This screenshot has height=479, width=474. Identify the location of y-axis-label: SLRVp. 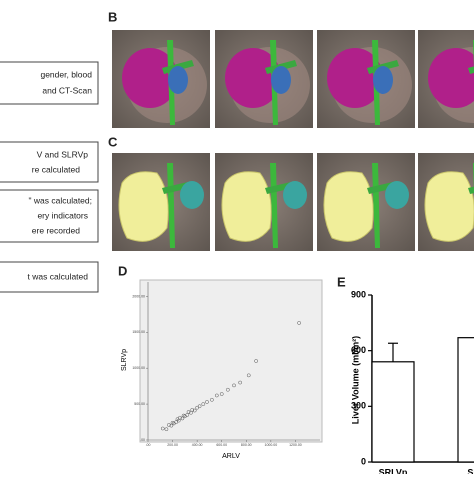
(124, 360).